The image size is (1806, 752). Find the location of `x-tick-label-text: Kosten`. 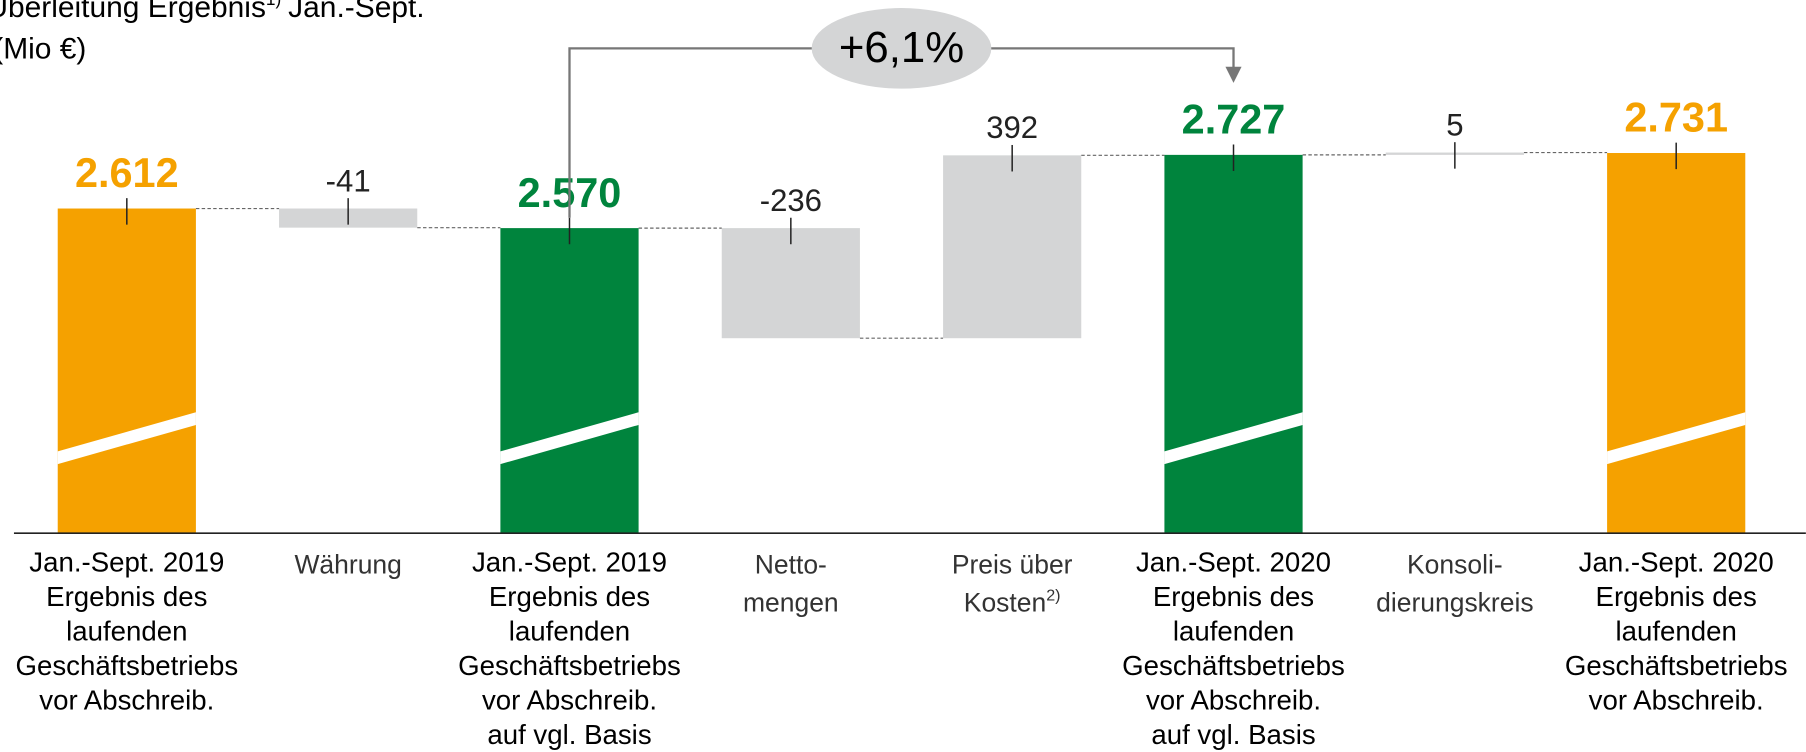

x-tick-label-text: Kosten is located at coordinates (1005, 603).